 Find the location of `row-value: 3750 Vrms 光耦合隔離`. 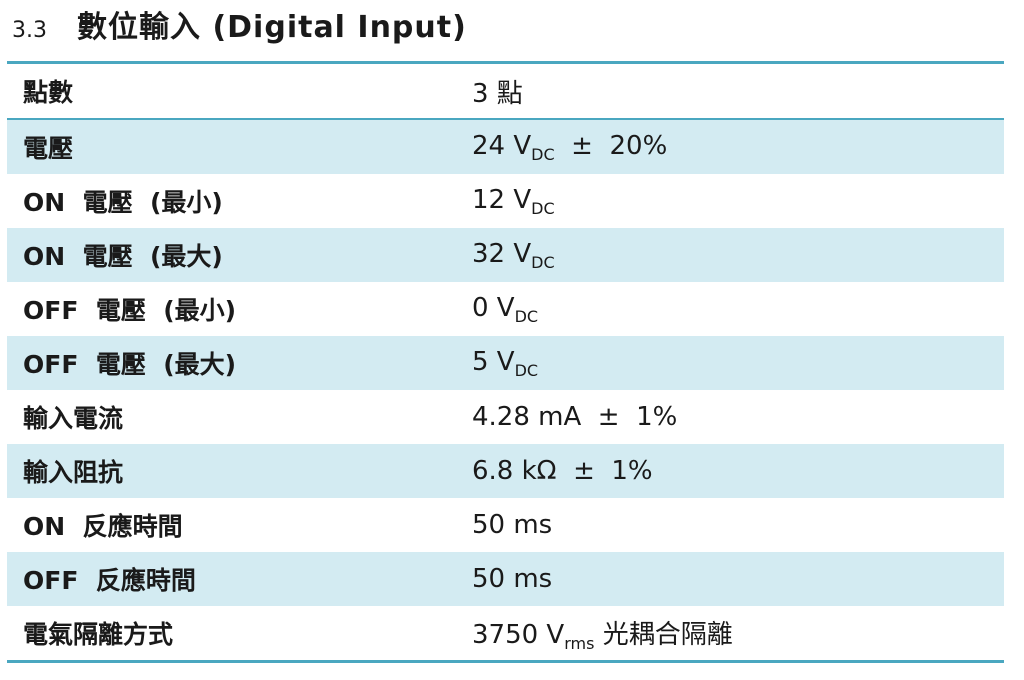

row-value: 3750 Vrms 光耦合隔離 is located at coordinates (602, 636).